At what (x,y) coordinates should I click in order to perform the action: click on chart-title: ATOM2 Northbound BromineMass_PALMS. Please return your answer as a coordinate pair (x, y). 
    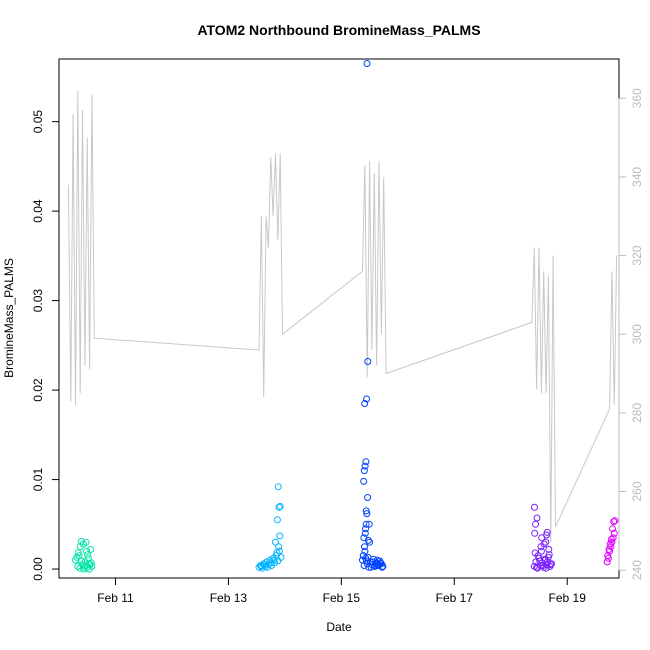
    Looking at the image, I should click on (338, 30).